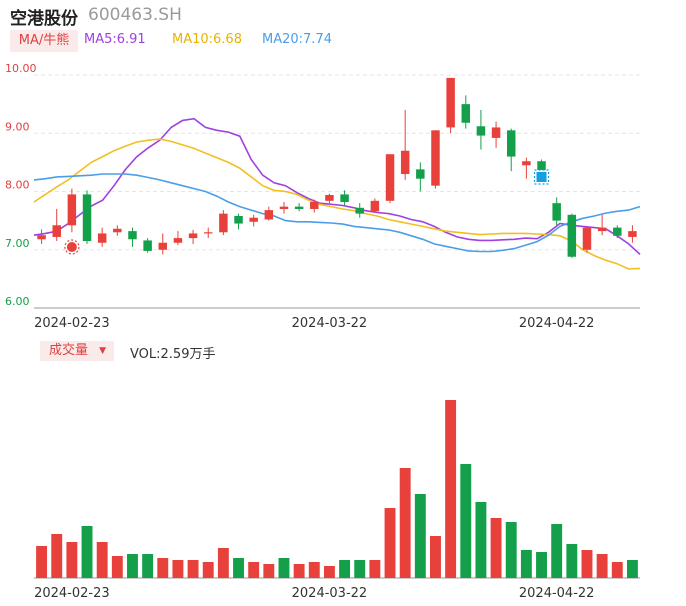 The width and height of the screenshot is (686, 606). Describe the element at coordinates (69, 350) in the screenshot. I see `volume-tag-label: 成交量` at that location.